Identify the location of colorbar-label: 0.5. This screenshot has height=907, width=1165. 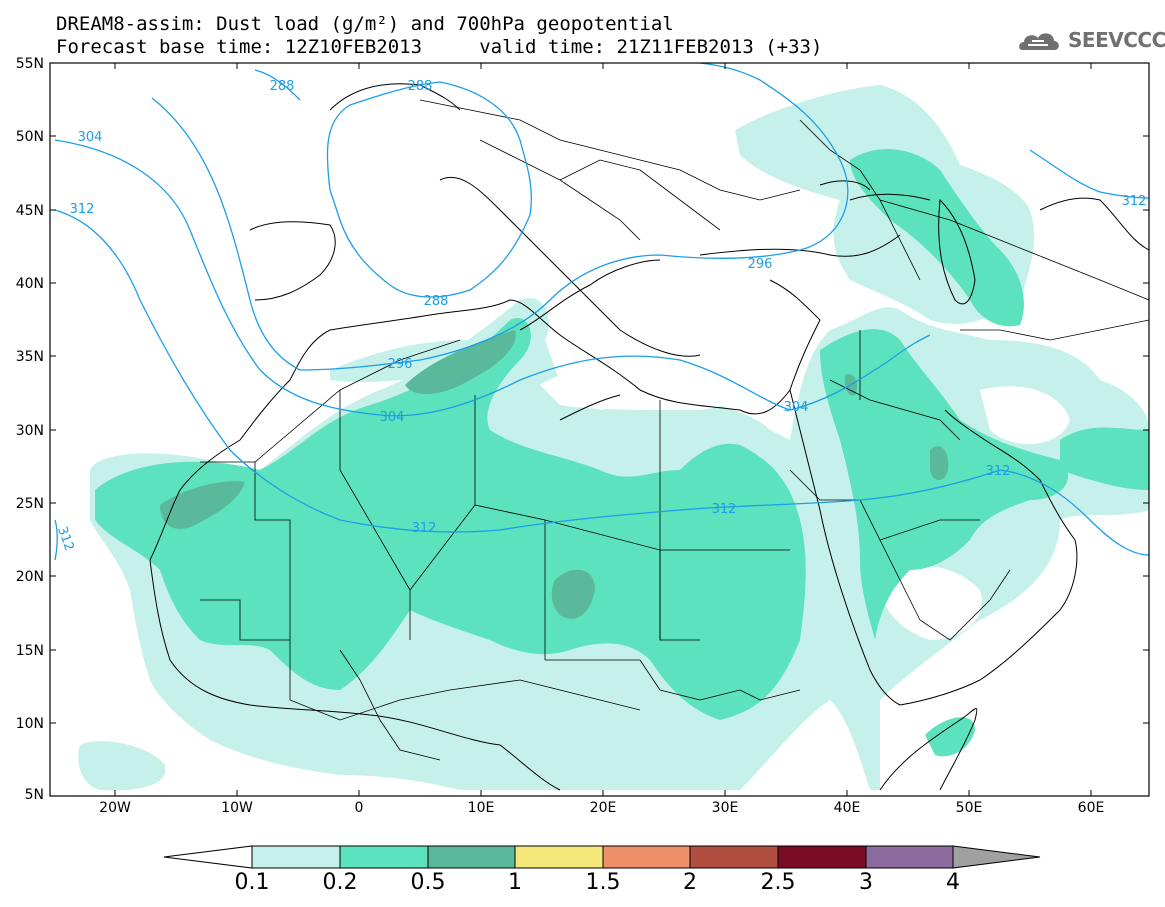
(428, 882).